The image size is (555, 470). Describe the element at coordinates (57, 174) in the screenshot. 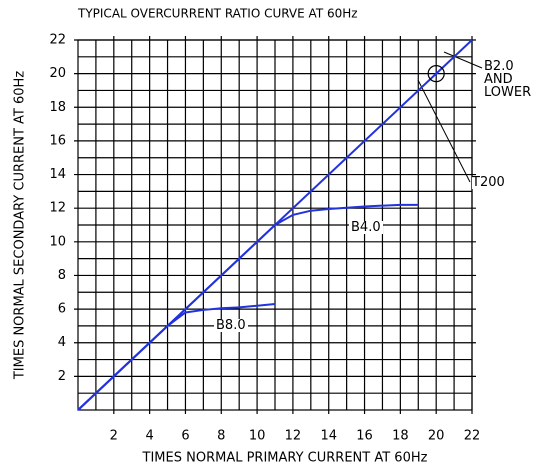

I see `y-tick-label: 14` at that location.